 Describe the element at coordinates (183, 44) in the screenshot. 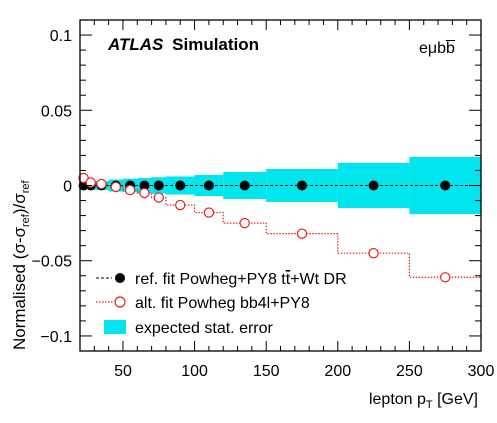

I see `atlas-label: ATLAS Simulation` at that location.